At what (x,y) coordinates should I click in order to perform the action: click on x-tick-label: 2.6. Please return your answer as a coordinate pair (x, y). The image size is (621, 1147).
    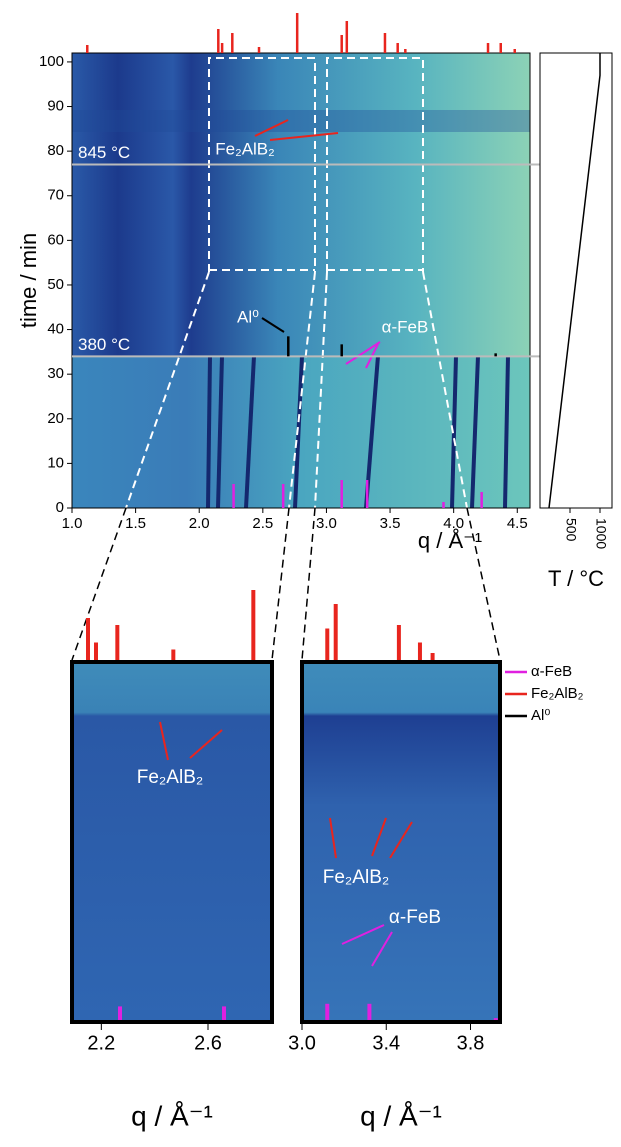
    Looking at the image, I should click on (208, 1043).